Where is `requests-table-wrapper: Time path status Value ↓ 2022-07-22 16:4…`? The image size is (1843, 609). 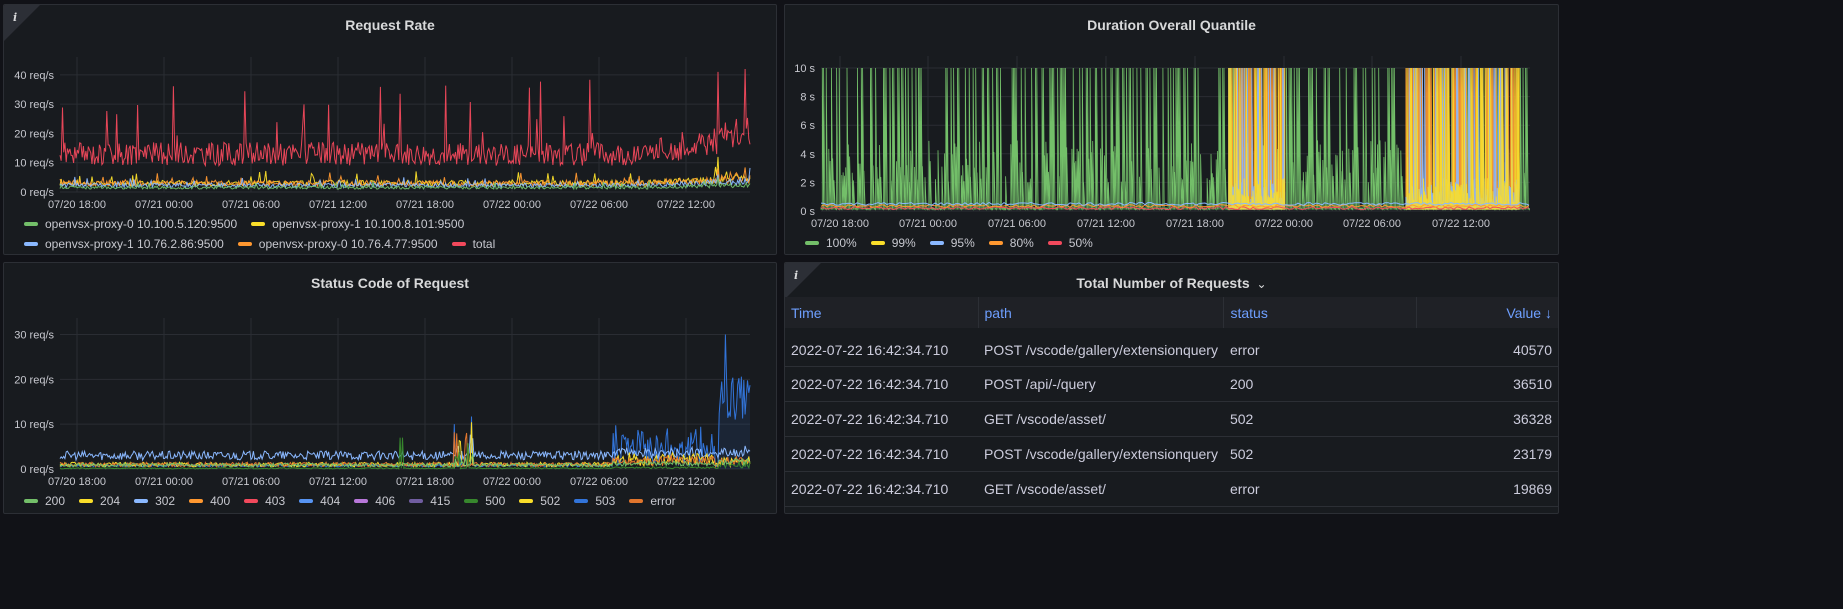 requests-table-wrapper: Time path status Value ↓ 2022-07-22 16:4… is located at coordinates (1171, 405).